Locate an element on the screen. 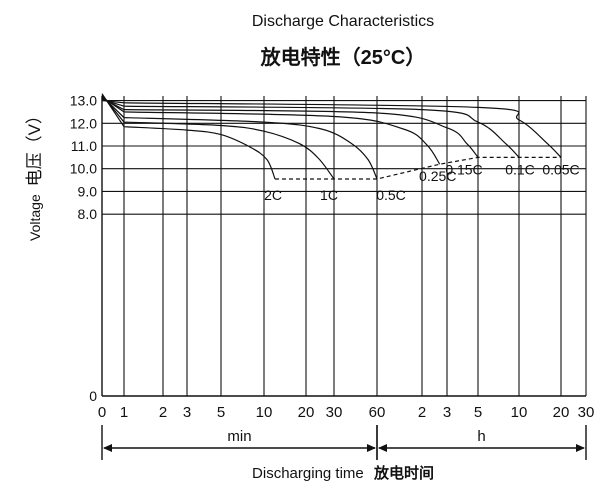 This screenshot has height=488, width=601. series-label: 1C is located at coordinates (329, 195).